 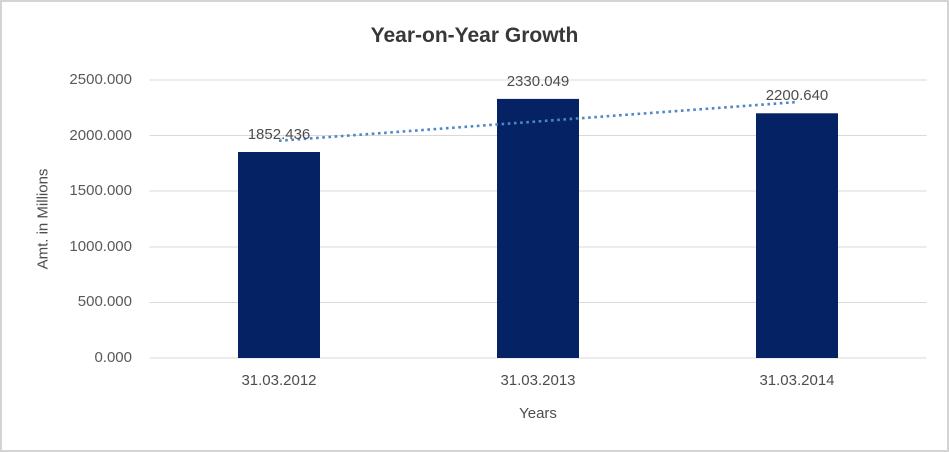 What do you see at coordinates (100, 79) in the screenshot?
I see `y-tick-label: 2500.000` at bounding box center [100, 79].